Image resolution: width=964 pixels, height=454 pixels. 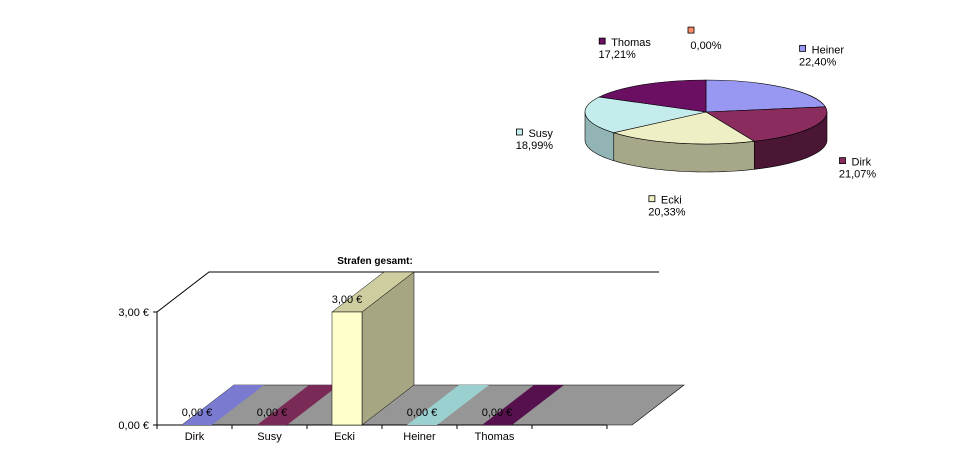 What do you see at coordinates (645, 115) in the screenshot?
I see `pie-slice-susy` at bounding box center [645, 115].